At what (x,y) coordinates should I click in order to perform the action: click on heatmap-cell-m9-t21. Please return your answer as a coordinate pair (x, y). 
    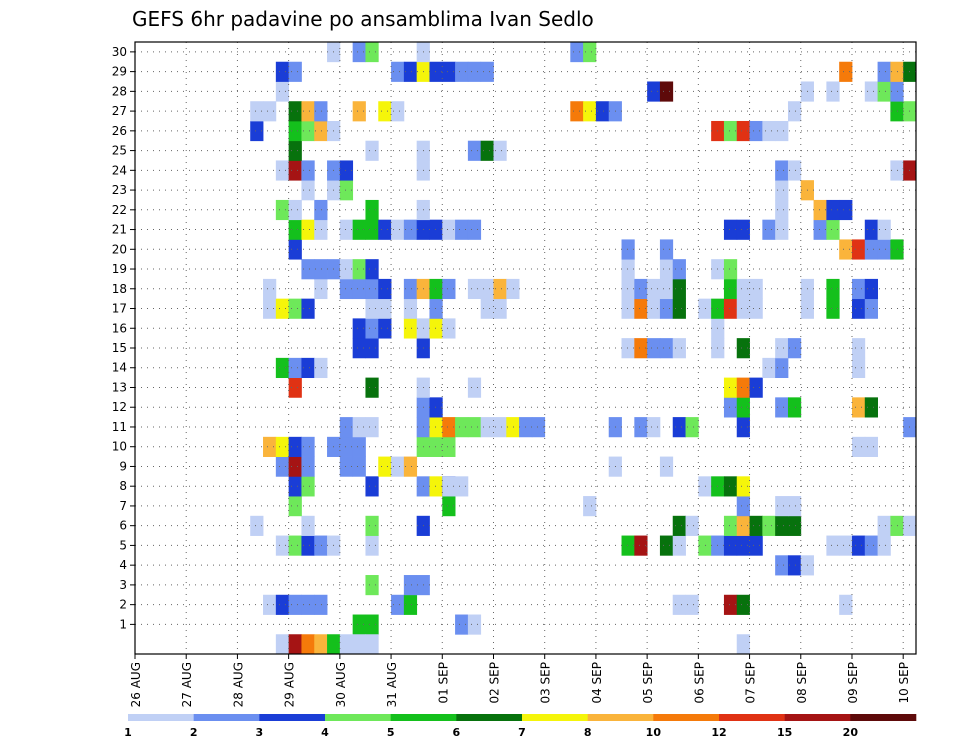
    Looking at the image, I should click on (398, 466).